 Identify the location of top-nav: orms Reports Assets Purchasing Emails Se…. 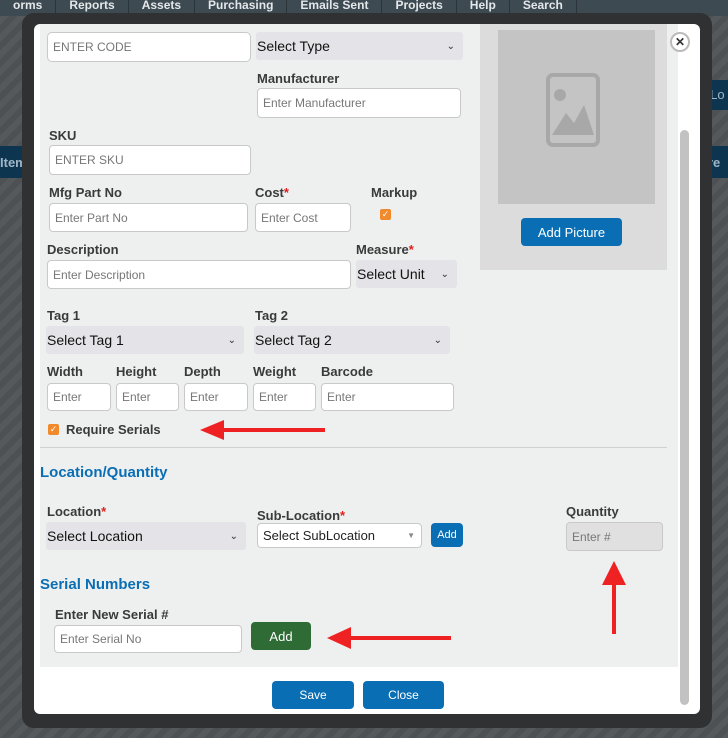
(364, 8).